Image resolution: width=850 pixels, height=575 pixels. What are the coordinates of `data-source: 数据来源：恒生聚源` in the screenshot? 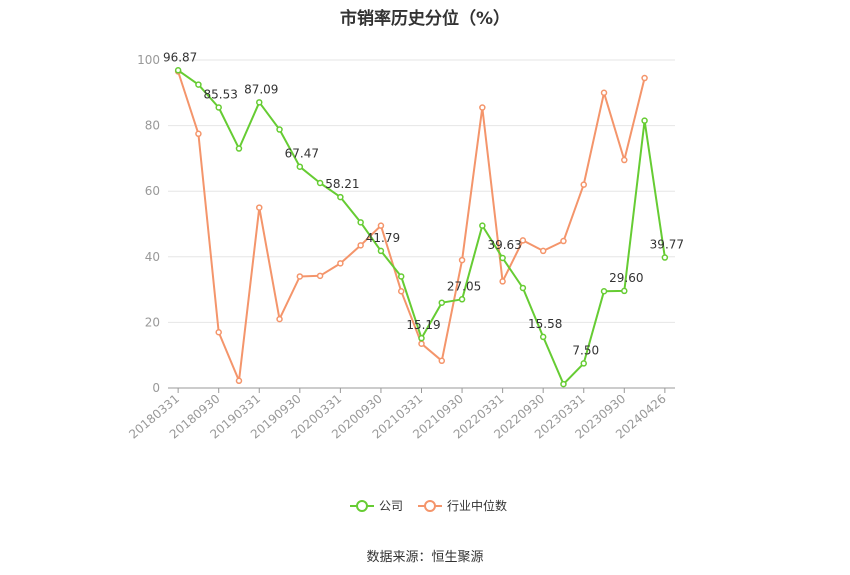 It's located at (425, 557).